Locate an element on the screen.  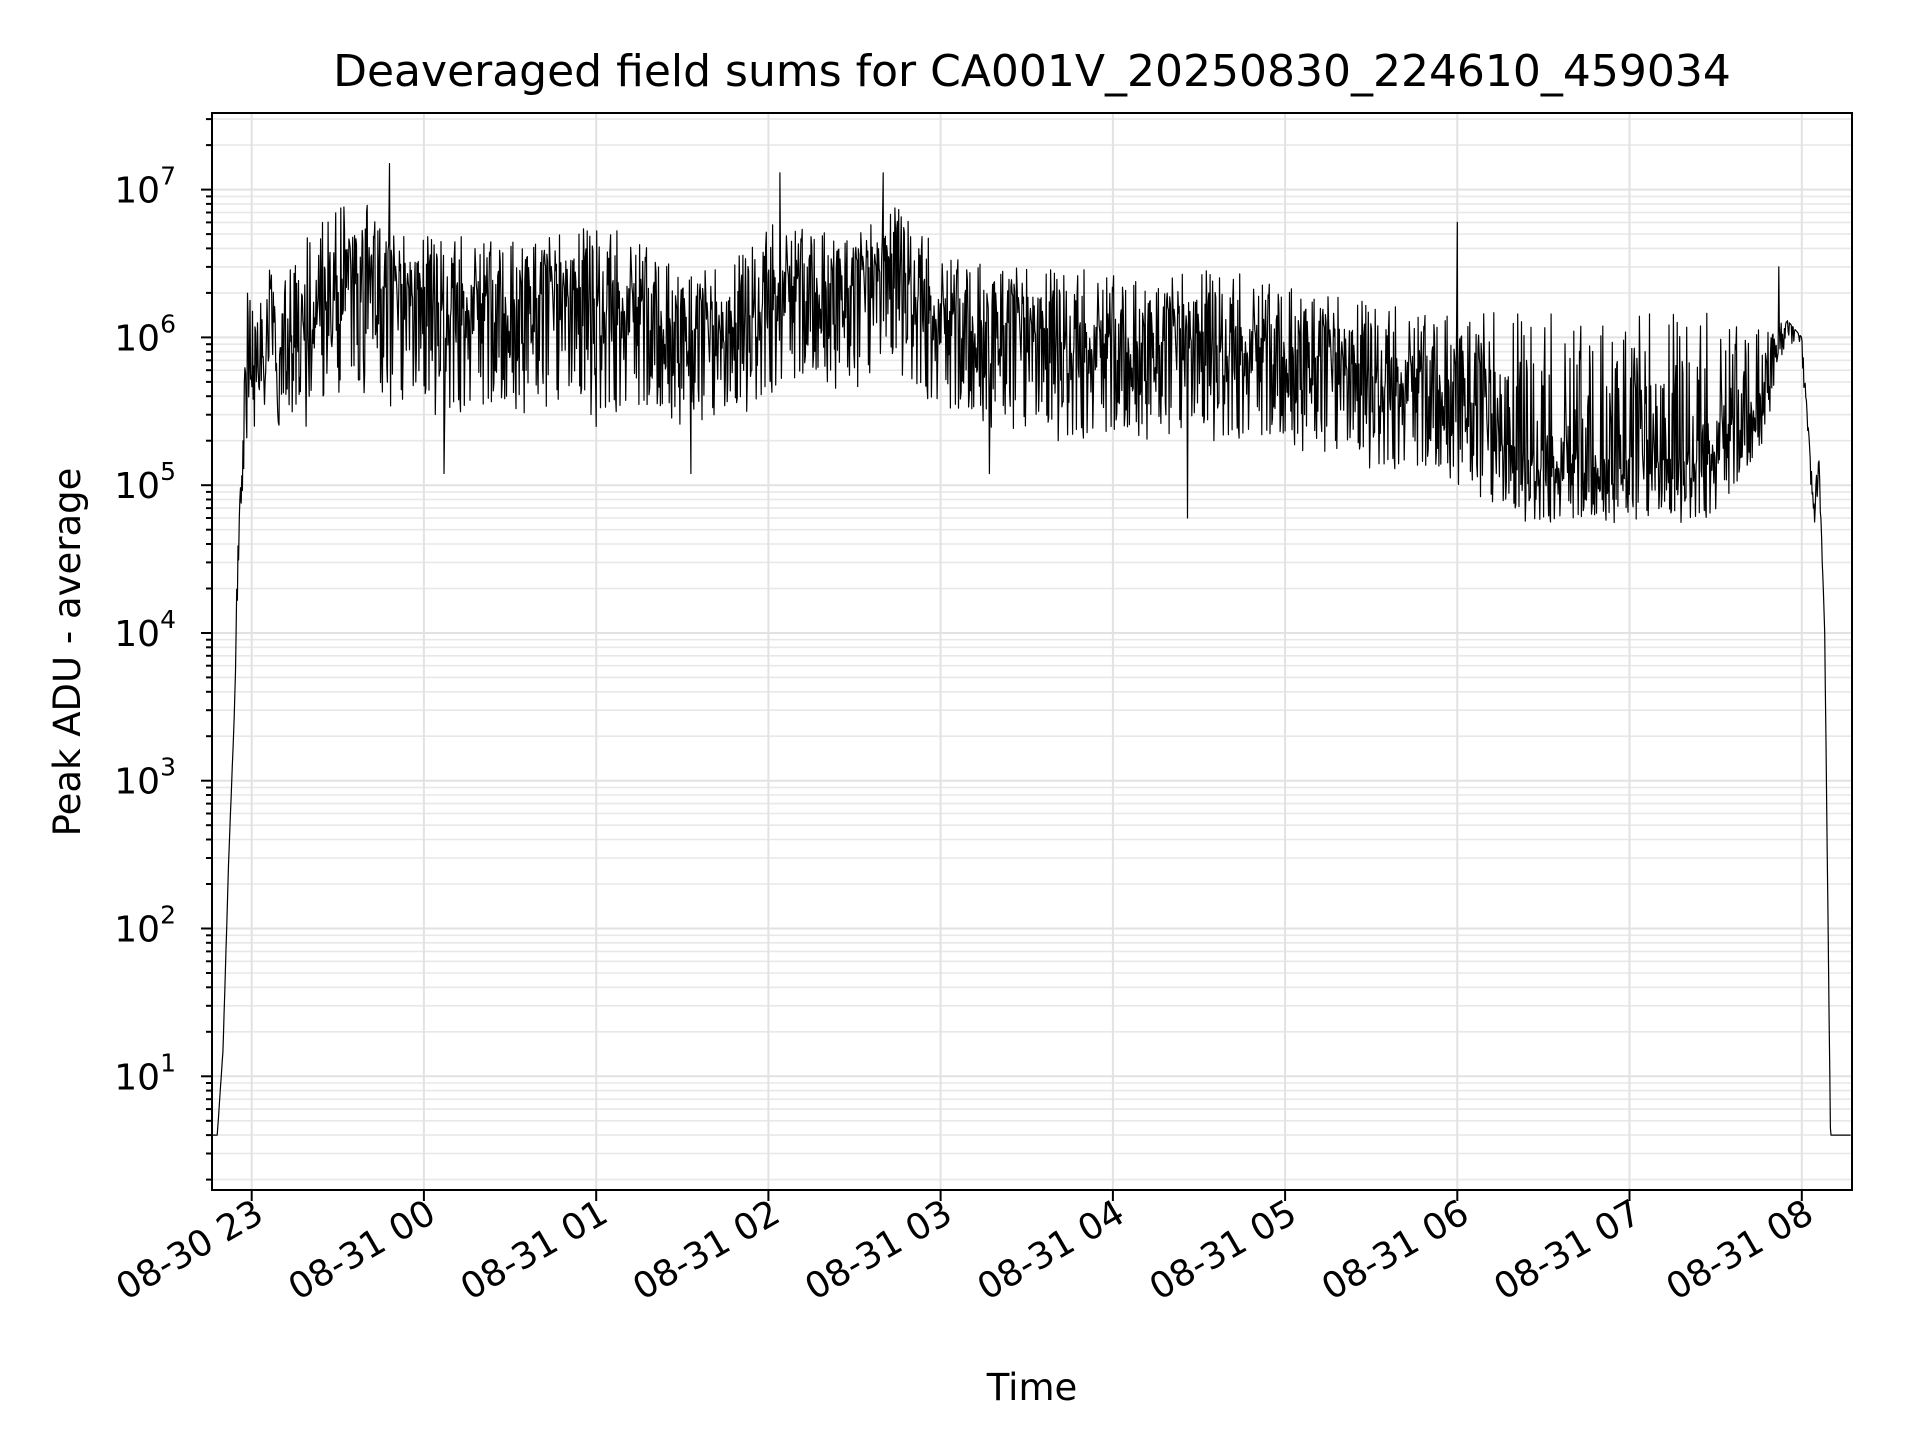
y-tick-label: 10⁵ is located at coordinates (145, 482).